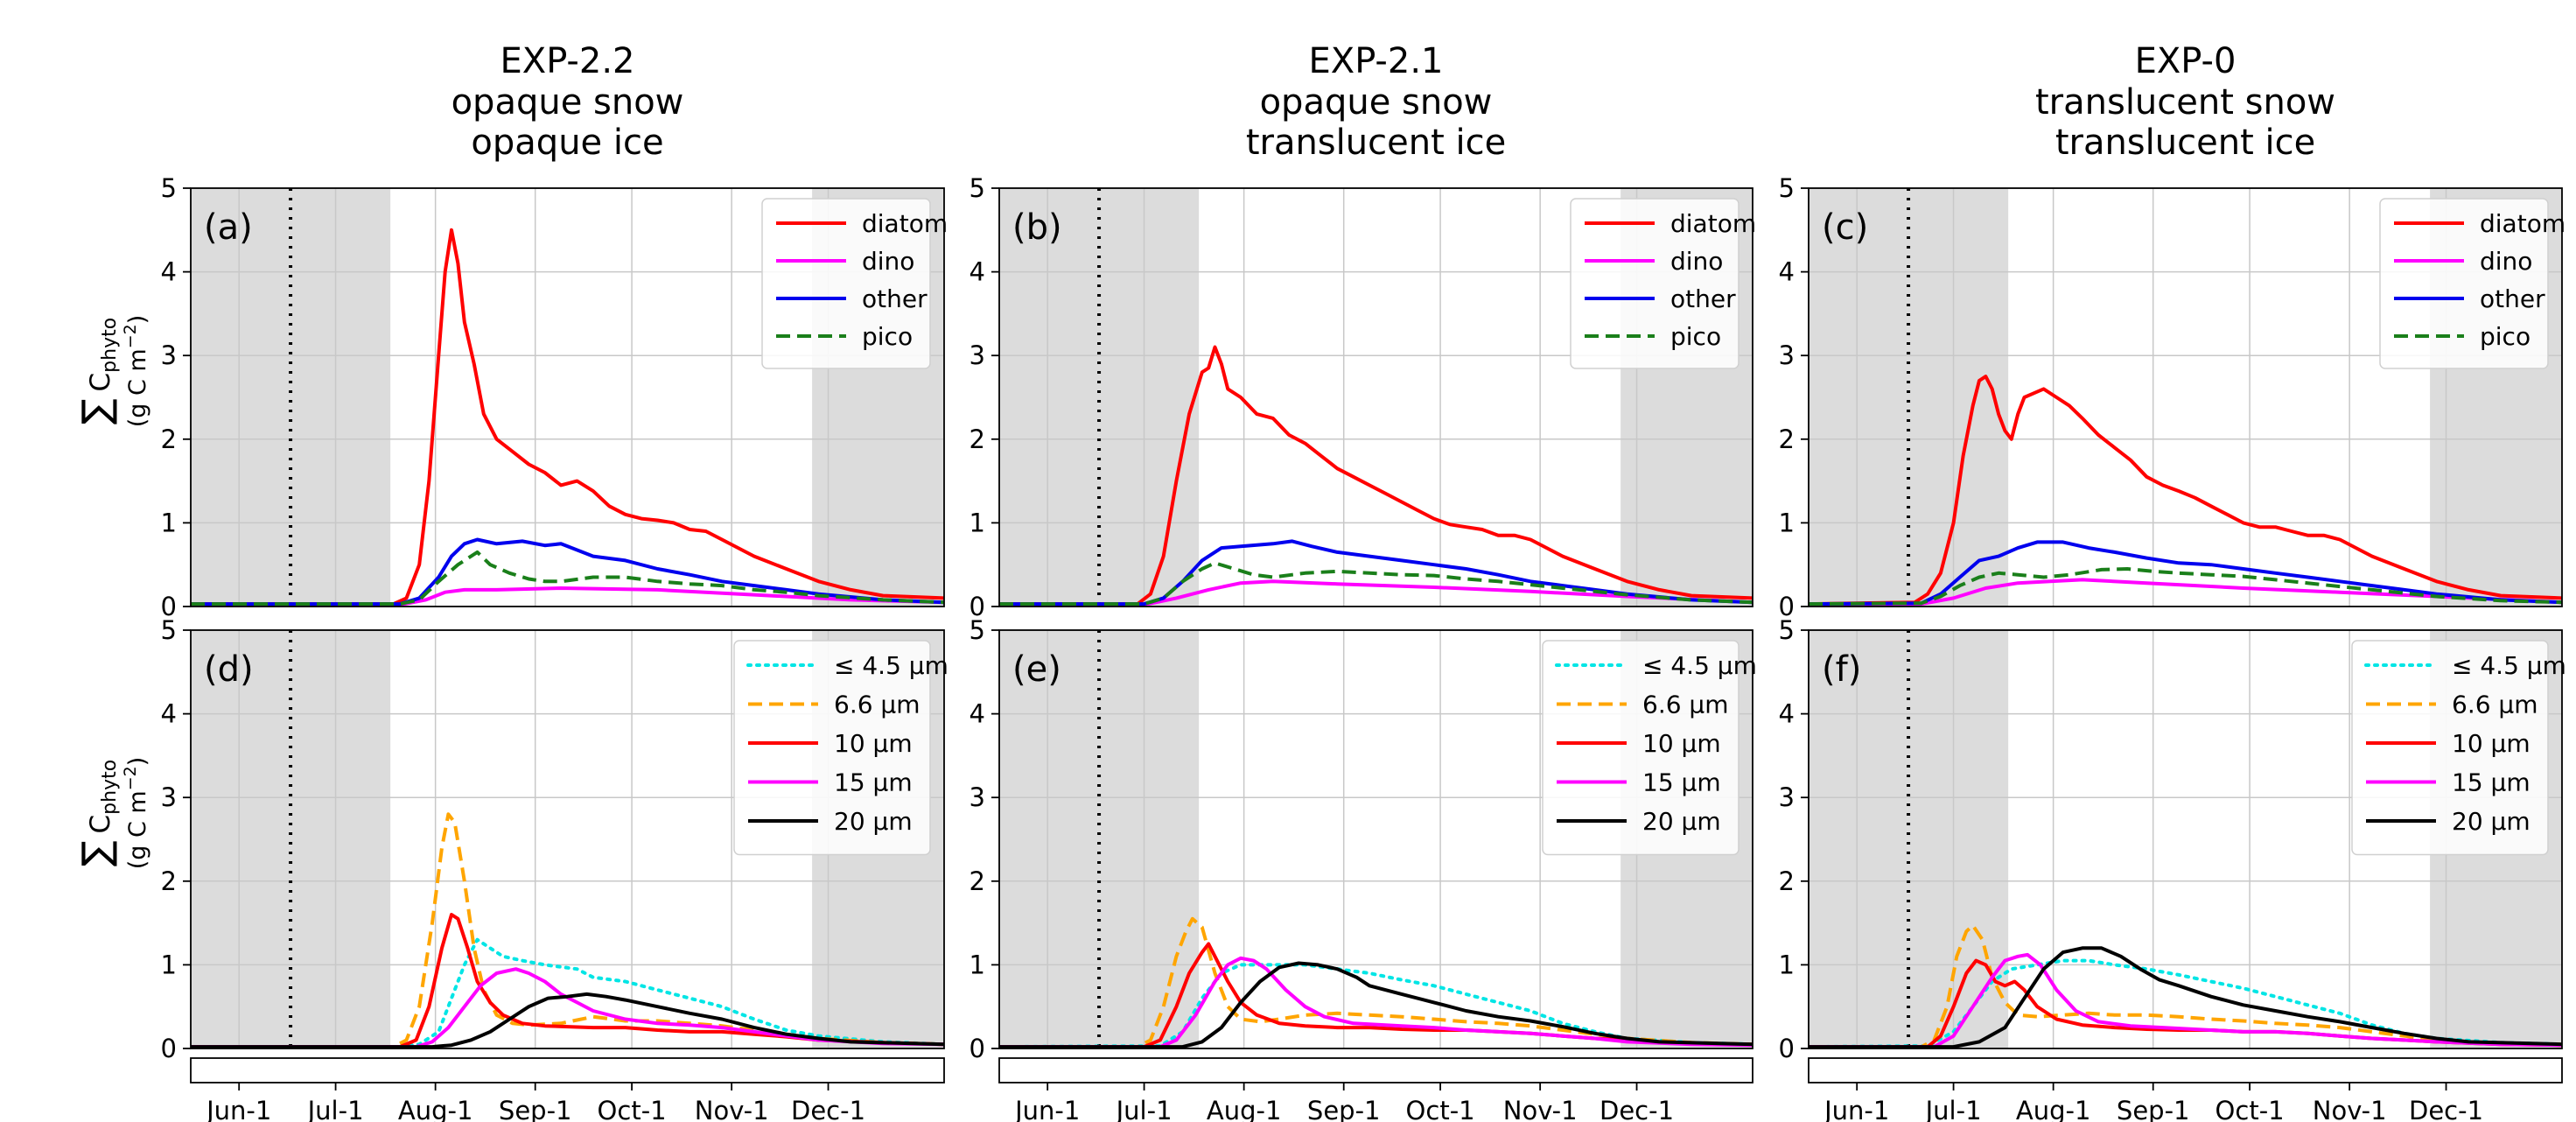 This screenshot has height=1122, width=2576. I want to click on series-line-20-m, so click(1376, 1004).